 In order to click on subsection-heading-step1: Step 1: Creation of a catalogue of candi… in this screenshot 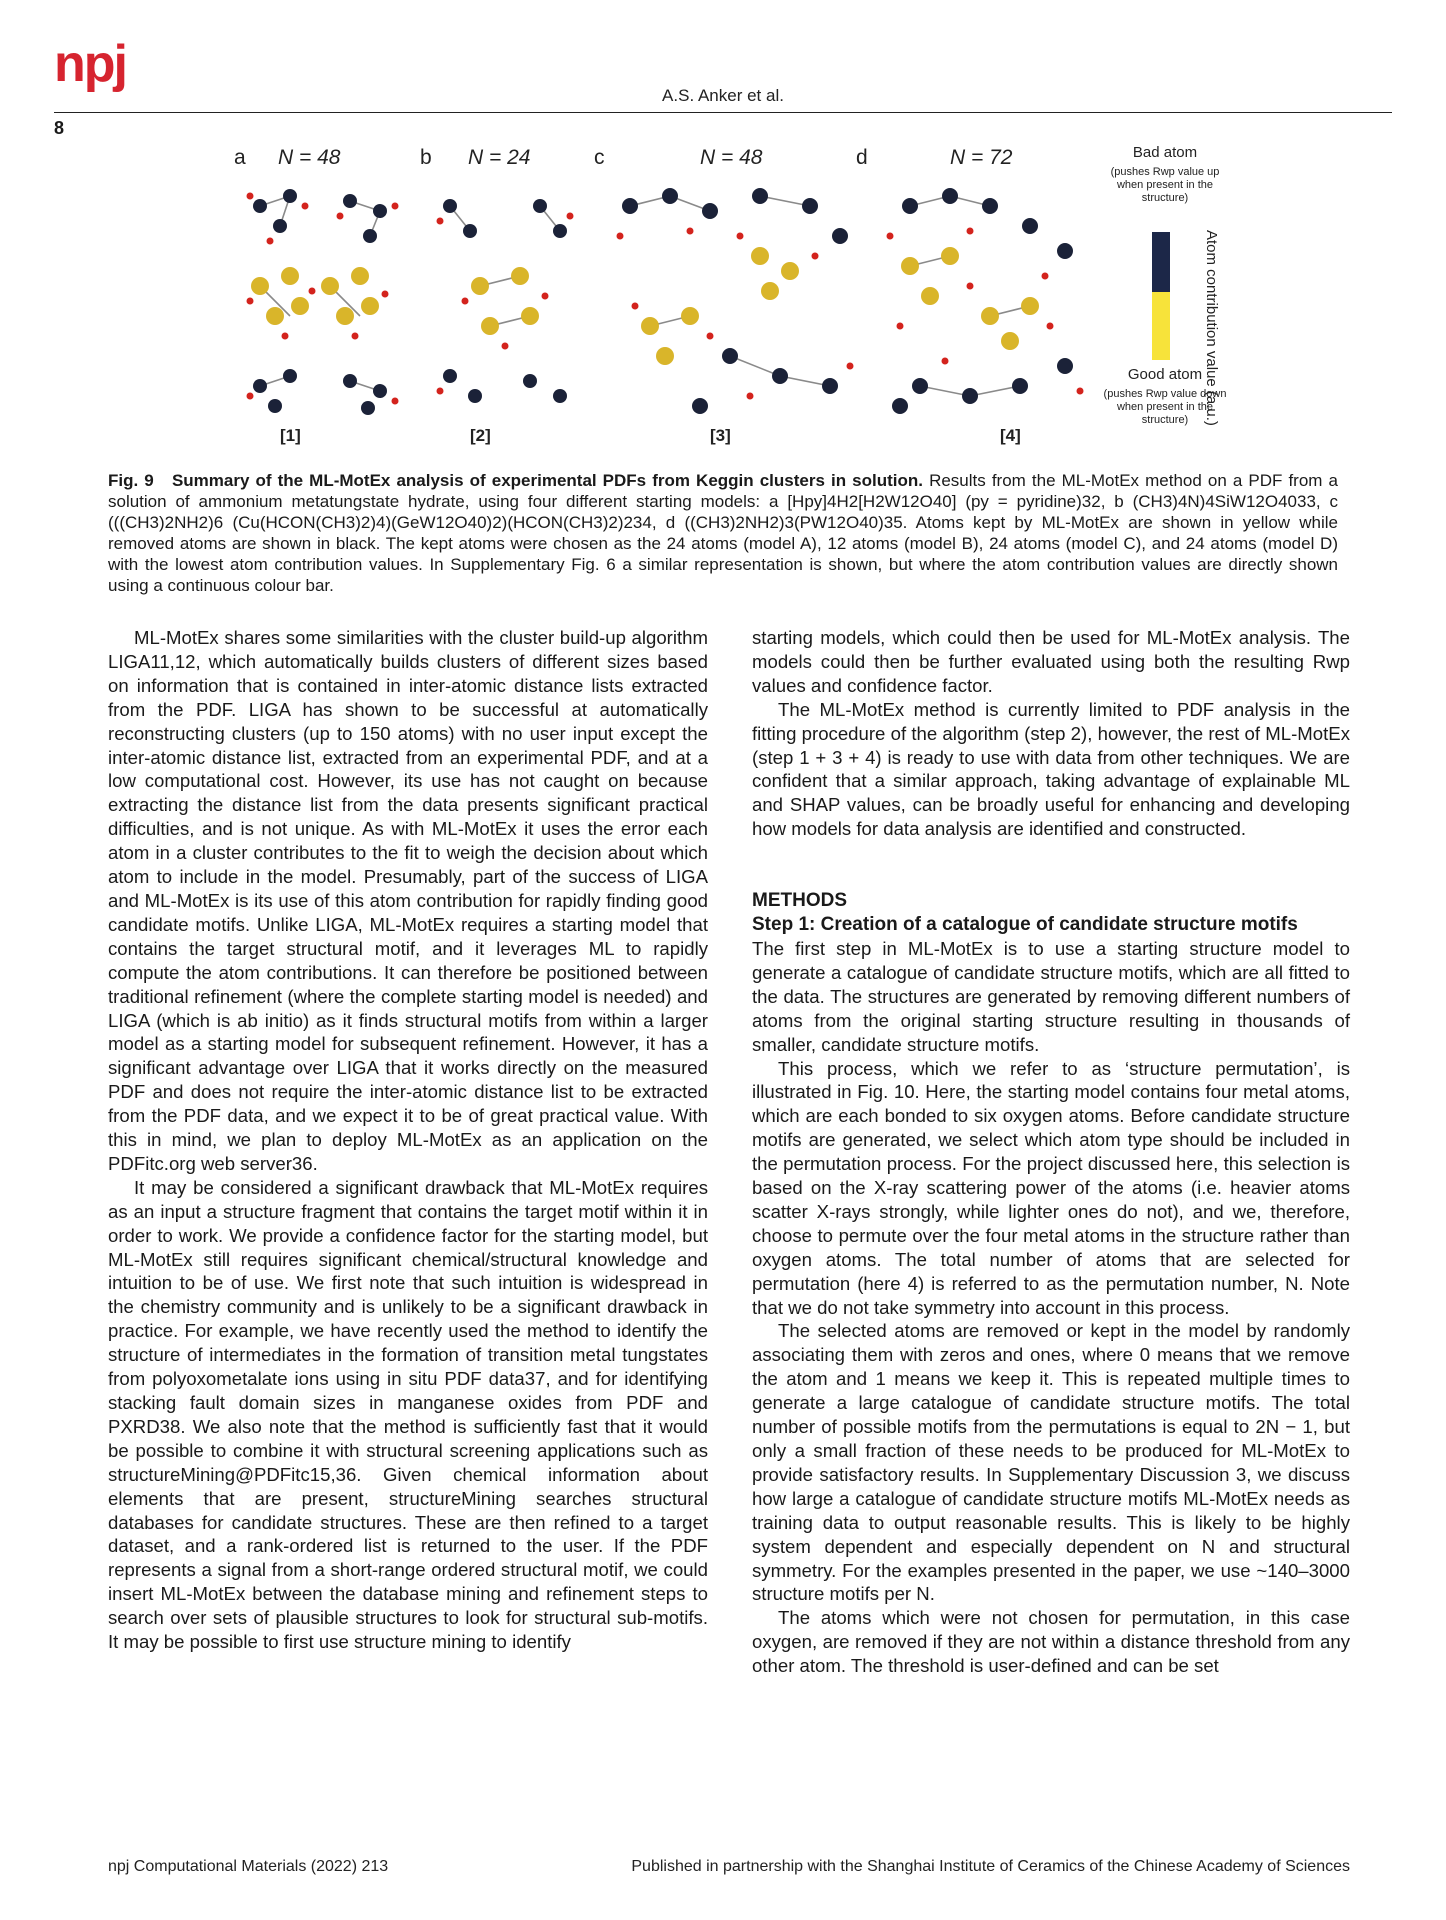, I will do `click(1025, 925)`.